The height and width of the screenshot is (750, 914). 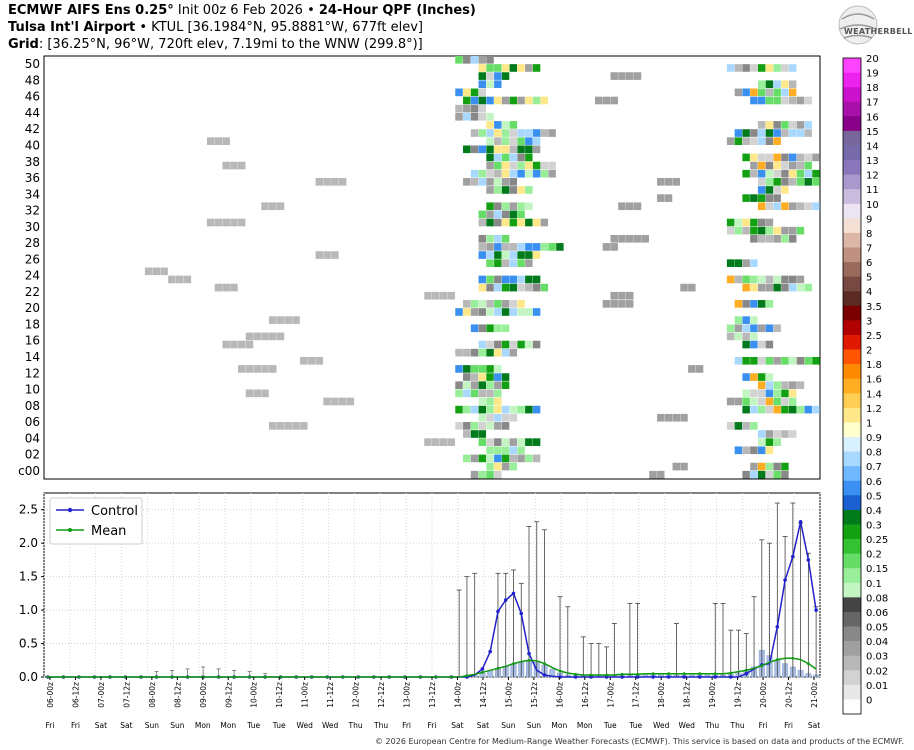 I want to click on x-day-label: Tue, so click(x=253, y=725).